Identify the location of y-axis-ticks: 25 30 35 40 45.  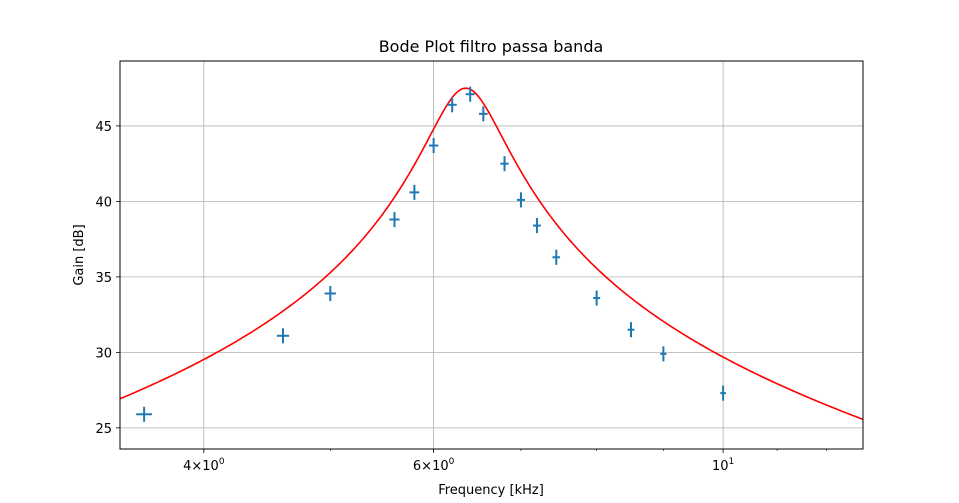
(107, 278).